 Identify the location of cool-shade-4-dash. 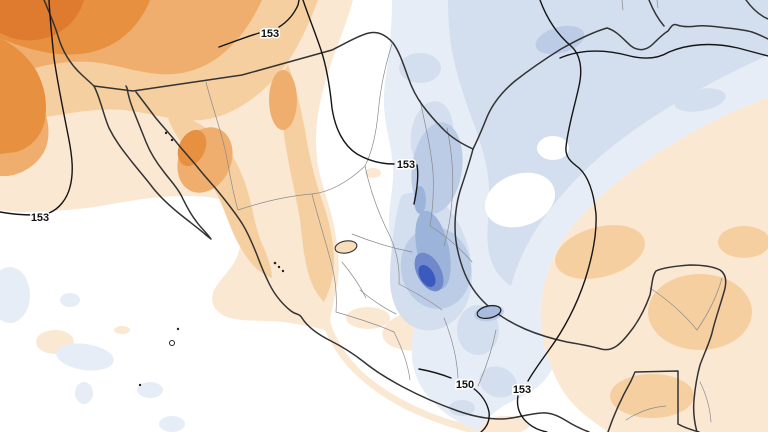
(420, 200).